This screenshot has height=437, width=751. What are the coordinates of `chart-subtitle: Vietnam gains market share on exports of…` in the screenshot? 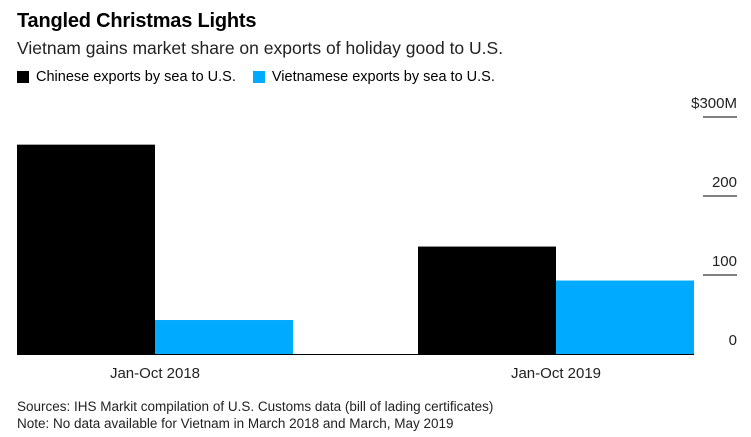 It's located at (260, 48).